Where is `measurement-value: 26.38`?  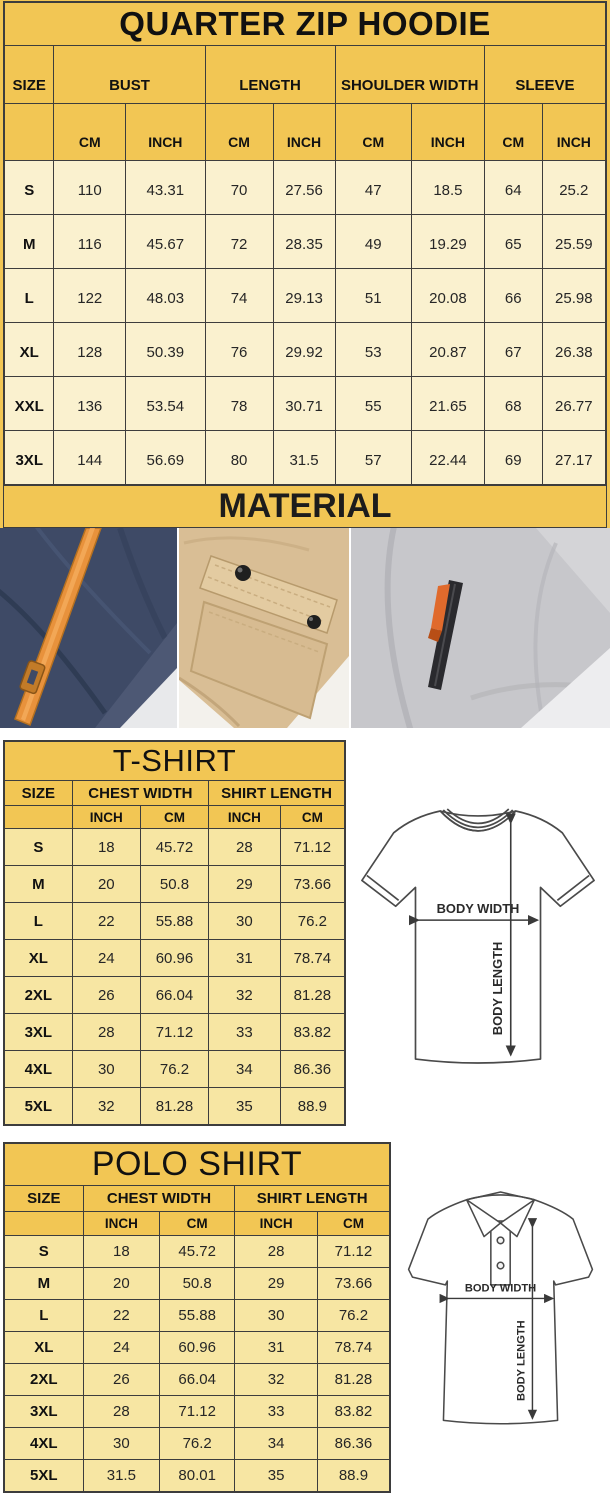 measurement-value: 26.38 is located at coordinates (574, 349).